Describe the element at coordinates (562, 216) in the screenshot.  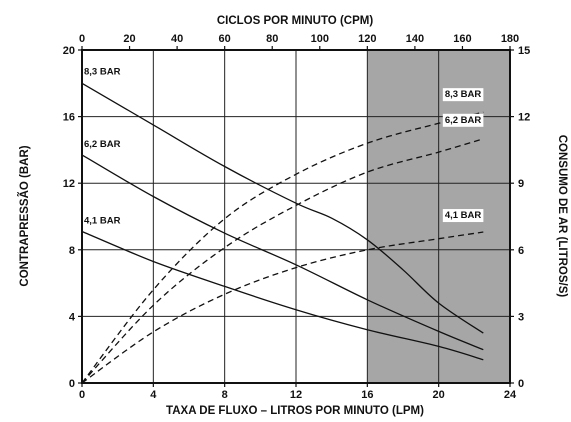
I see `right-axis-title: CONSUMO DE AR (LITROS/S)` at that location.